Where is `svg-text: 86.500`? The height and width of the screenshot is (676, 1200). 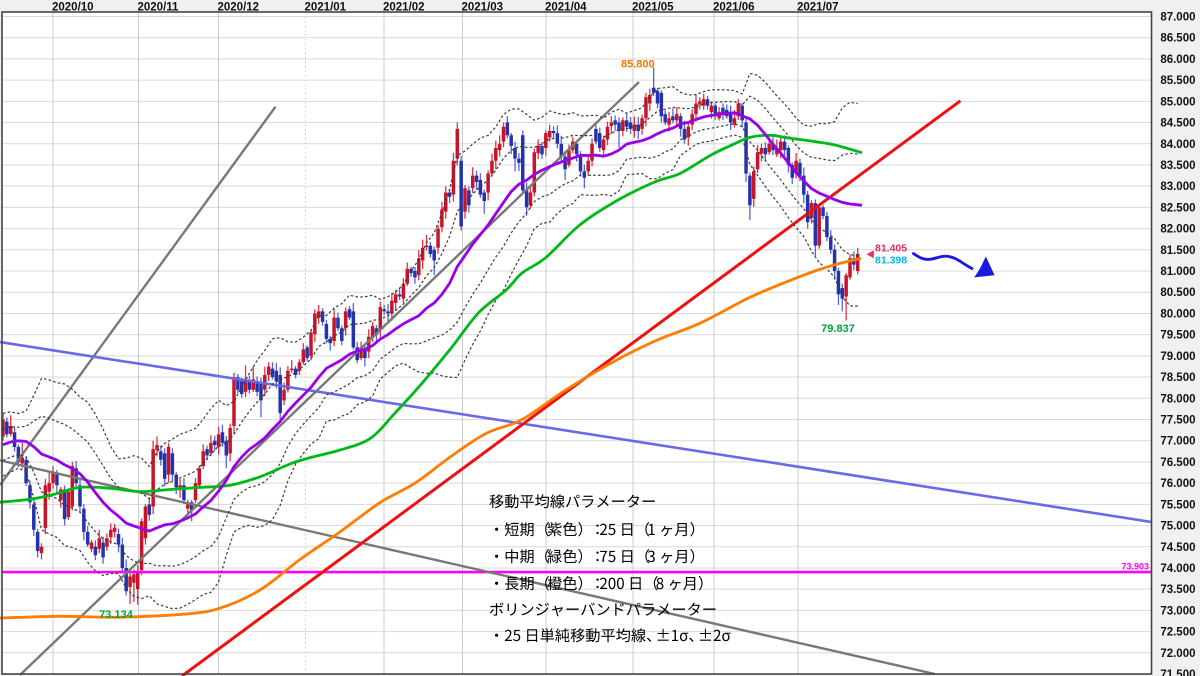
svg-text: 86.500 is located at coordinates (1177, 39).